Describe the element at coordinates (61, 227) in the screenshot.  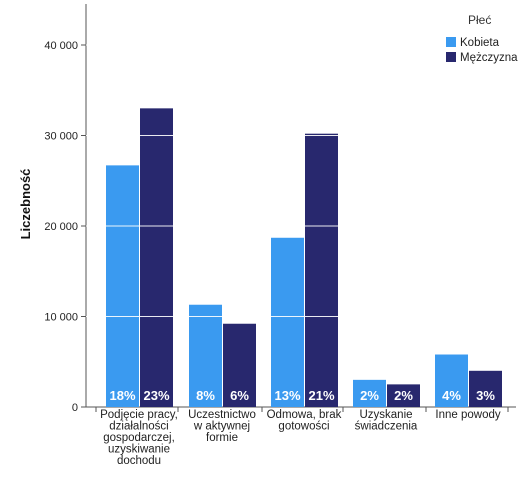
I see `y-tick-label: 20 000` at that location.